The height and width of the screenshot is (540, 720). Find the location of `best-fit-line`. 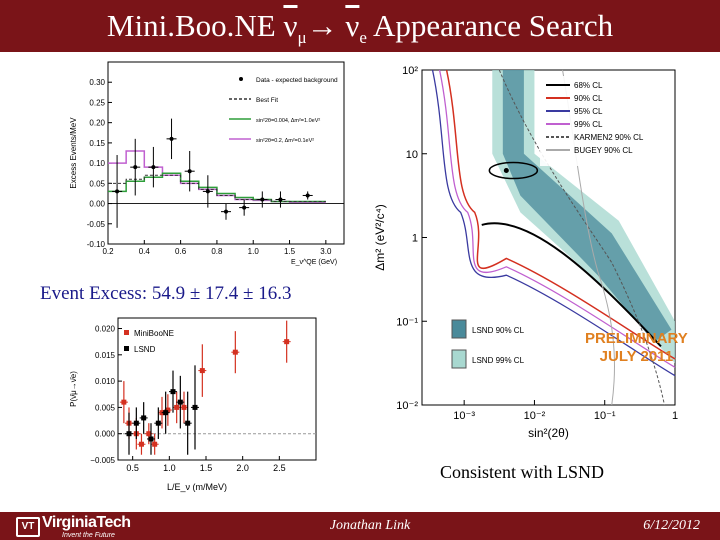

best-fit-line is located at coordinates (217, 188).